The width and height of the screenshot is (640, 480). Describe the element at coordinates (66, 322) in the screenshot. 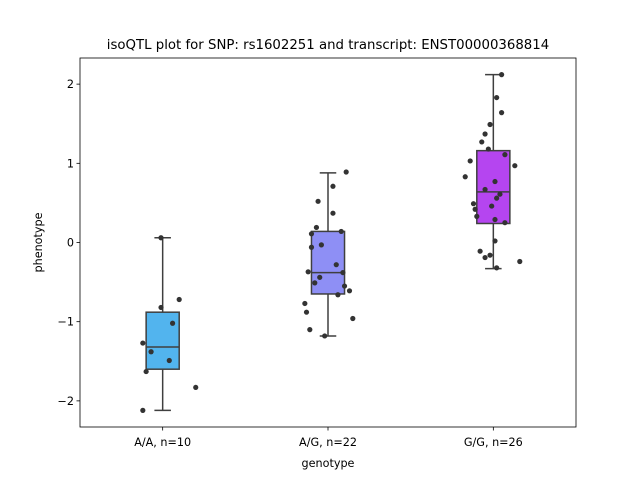

I see `y-tick-label: −1` at that location.